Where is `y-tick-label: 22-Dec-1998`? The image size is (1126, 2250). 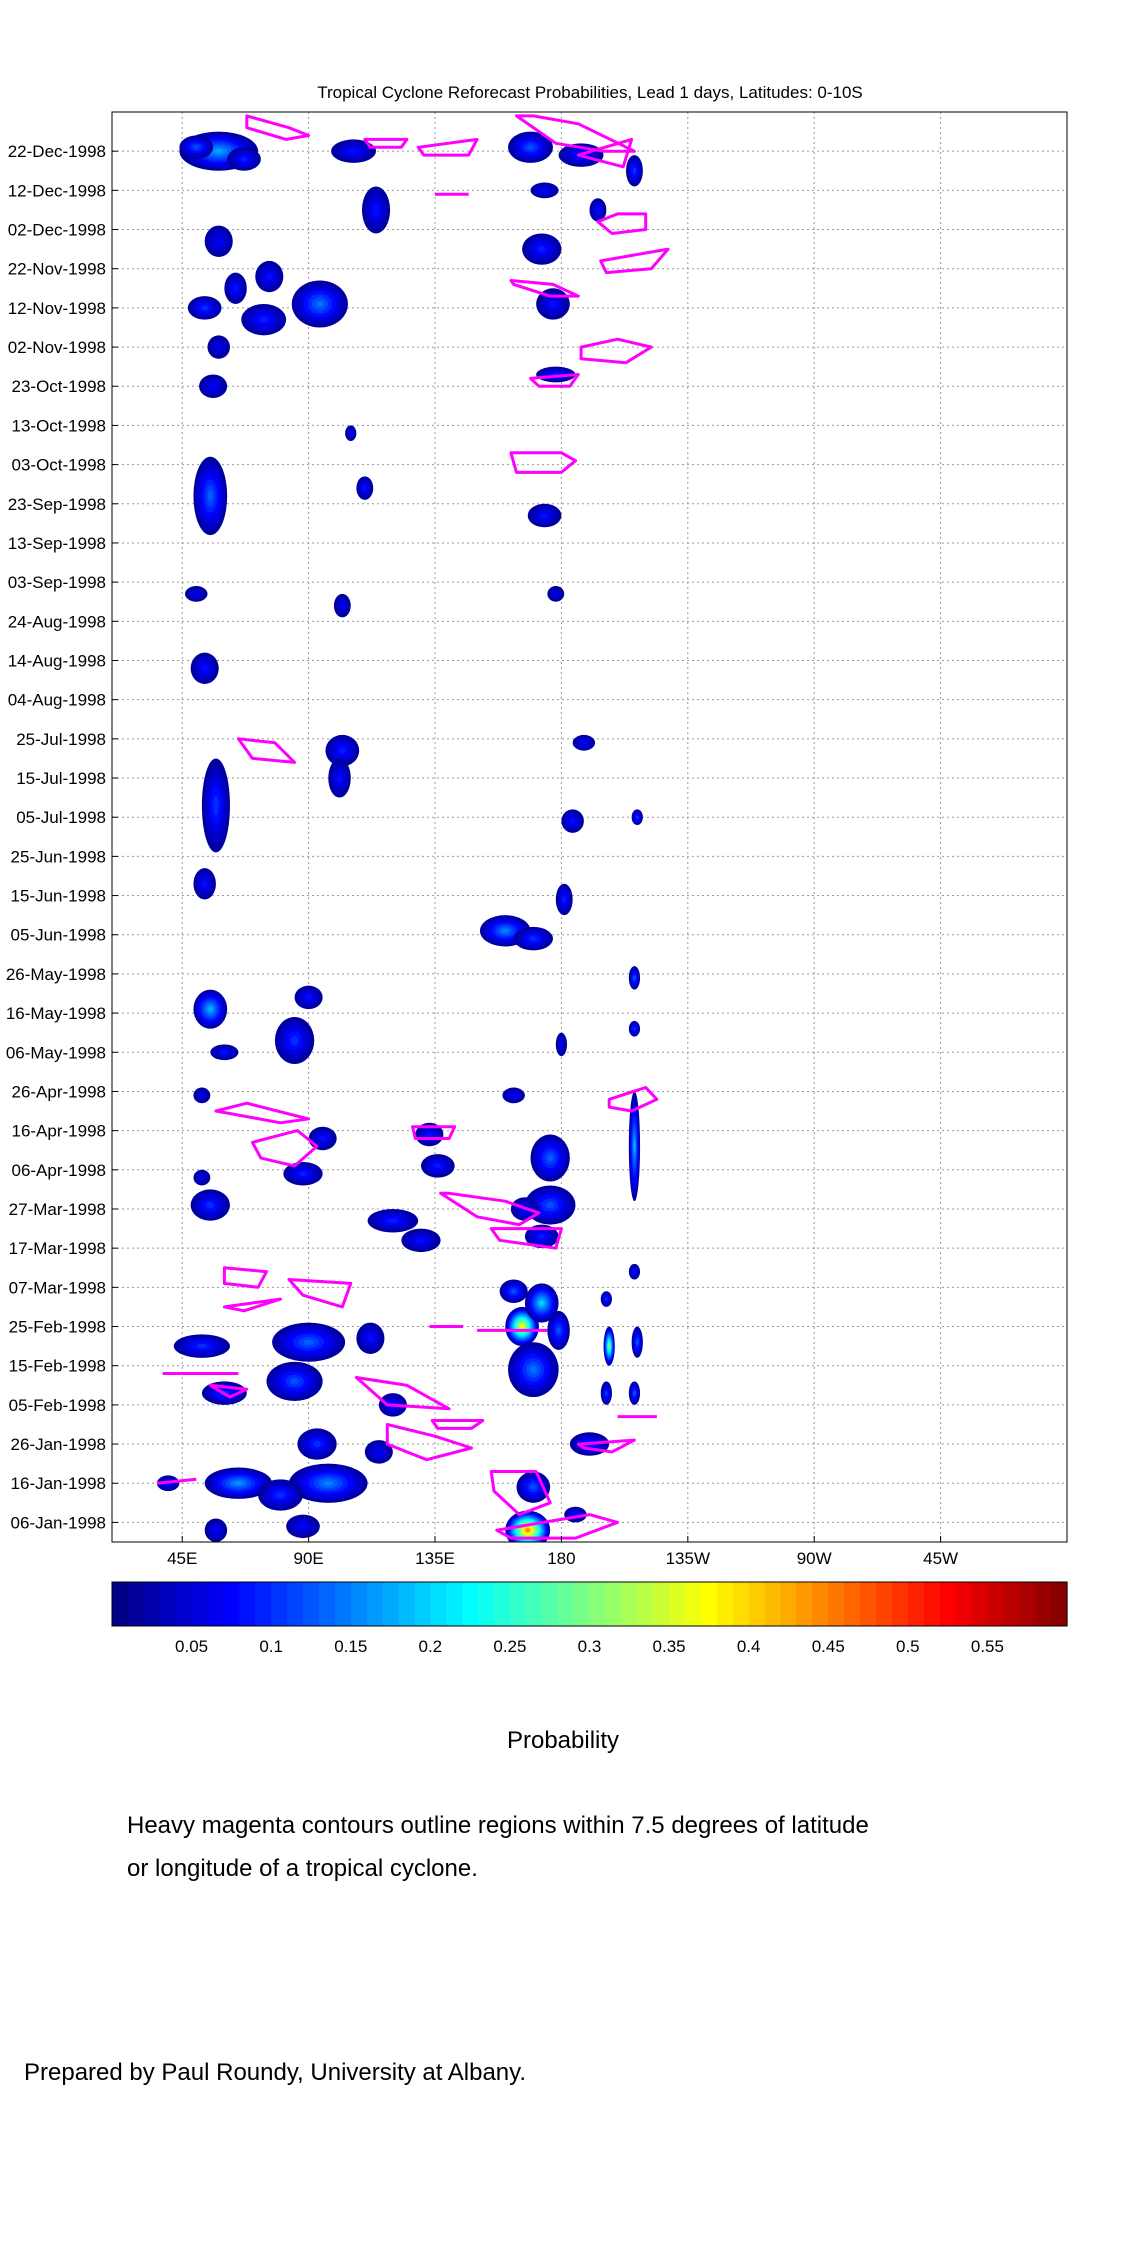 y-tick-label: 22-Dec-1998 is located at coordinates (57, 151).